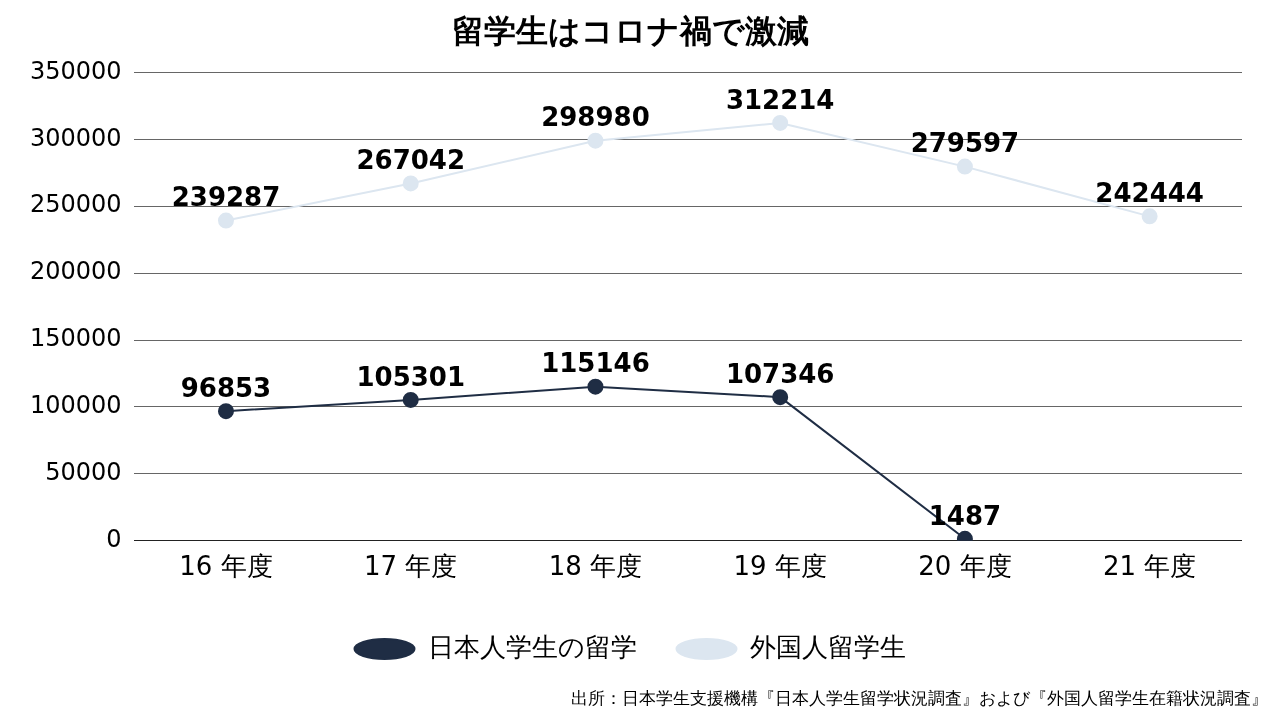 The width and height of the screenshot is (1280, 720). Describe the element at coordinates (1149, 193) in the screenshot. I see `data-label: 242444` at that location.